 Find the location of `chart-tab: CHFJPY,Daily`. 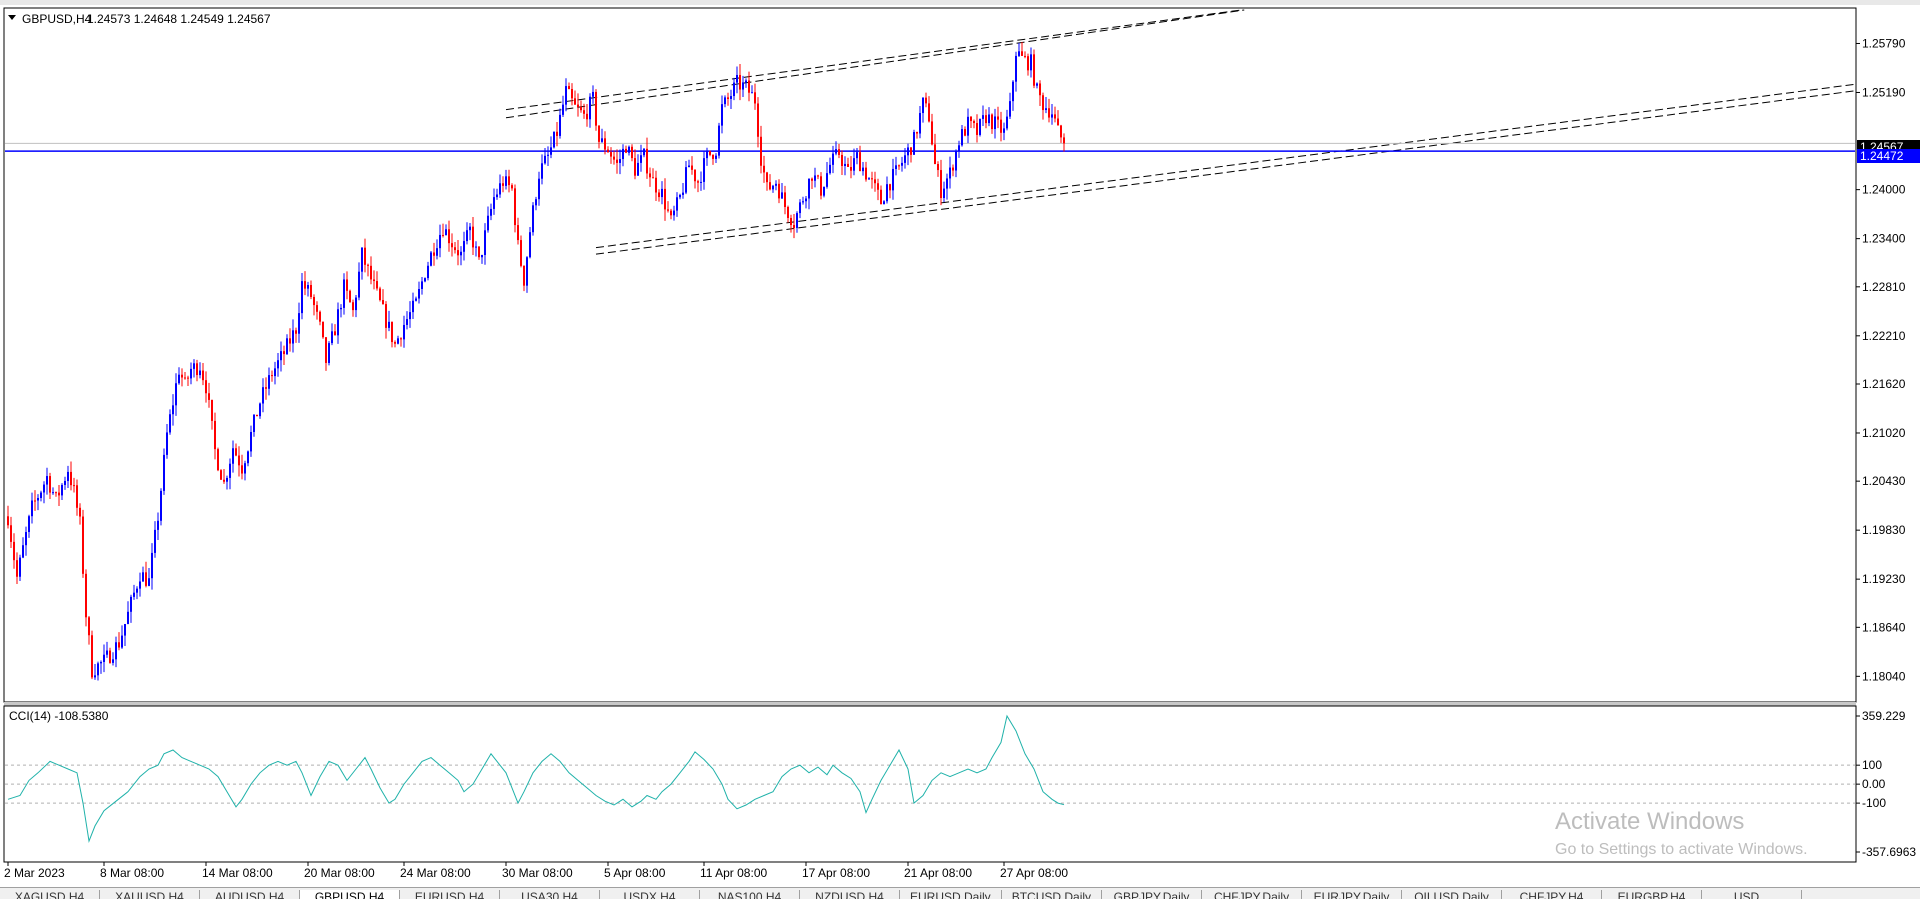

chart-tab: CHFJPY,Daily is located at coordinates (1252, 894).